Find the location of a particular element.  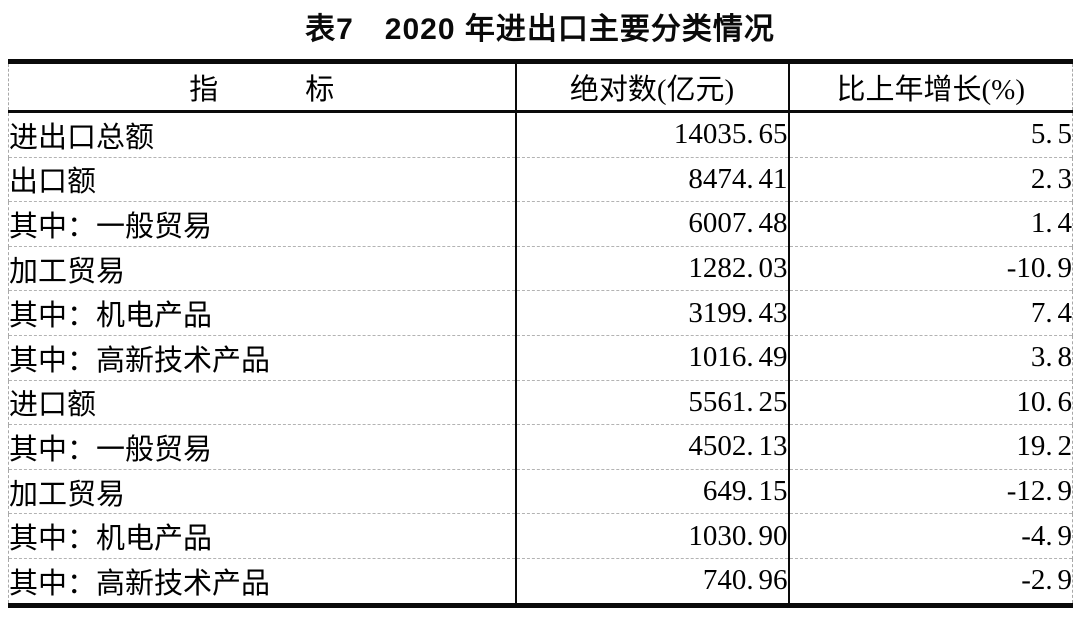

indicator-cell: 出口额 is located at coordinates (262, 179).